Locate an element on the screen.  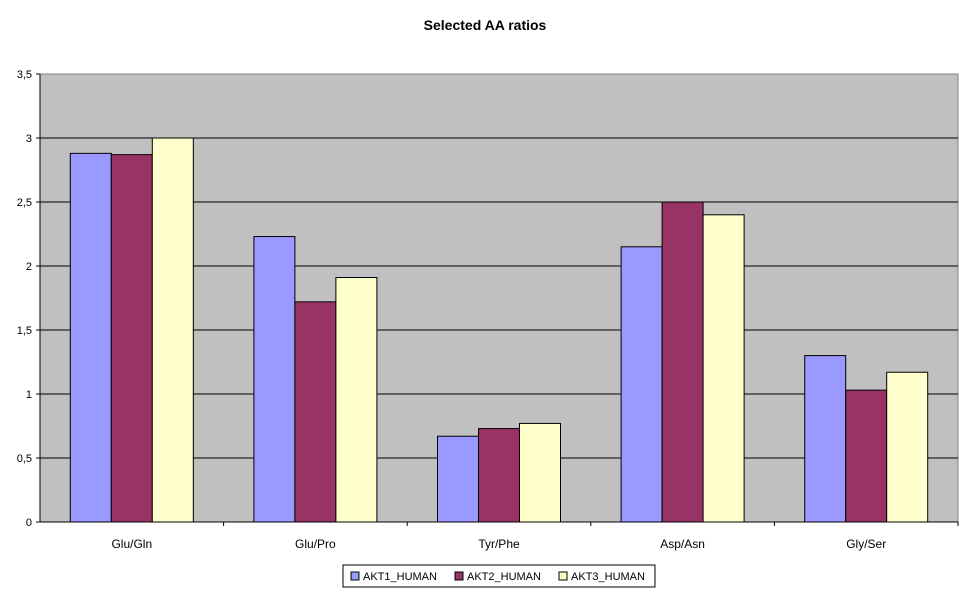
y-tick-label: 1 is located at coordinates (29, 395).